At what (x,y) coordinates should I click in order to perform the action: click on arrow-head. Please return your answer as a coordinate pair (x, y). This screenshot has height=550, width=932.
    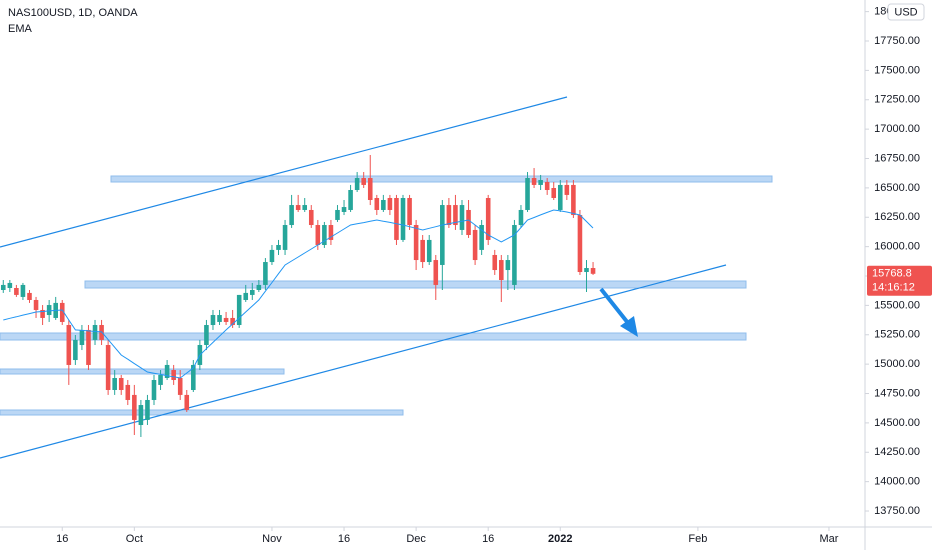
    Looking at the image, I should click on (629, 326).